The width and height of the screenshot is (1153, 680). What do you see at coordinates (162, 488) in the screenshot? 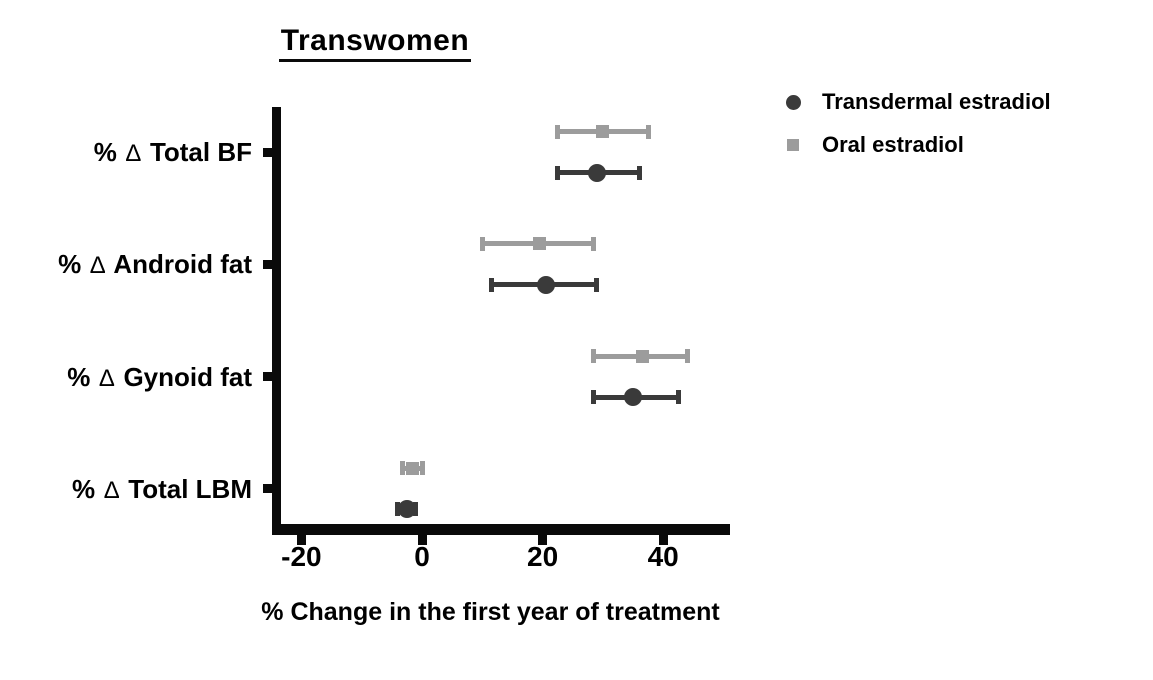
I see `y-axis-category-label: % ∆ Total LBM` at bounding box center [162, 488].